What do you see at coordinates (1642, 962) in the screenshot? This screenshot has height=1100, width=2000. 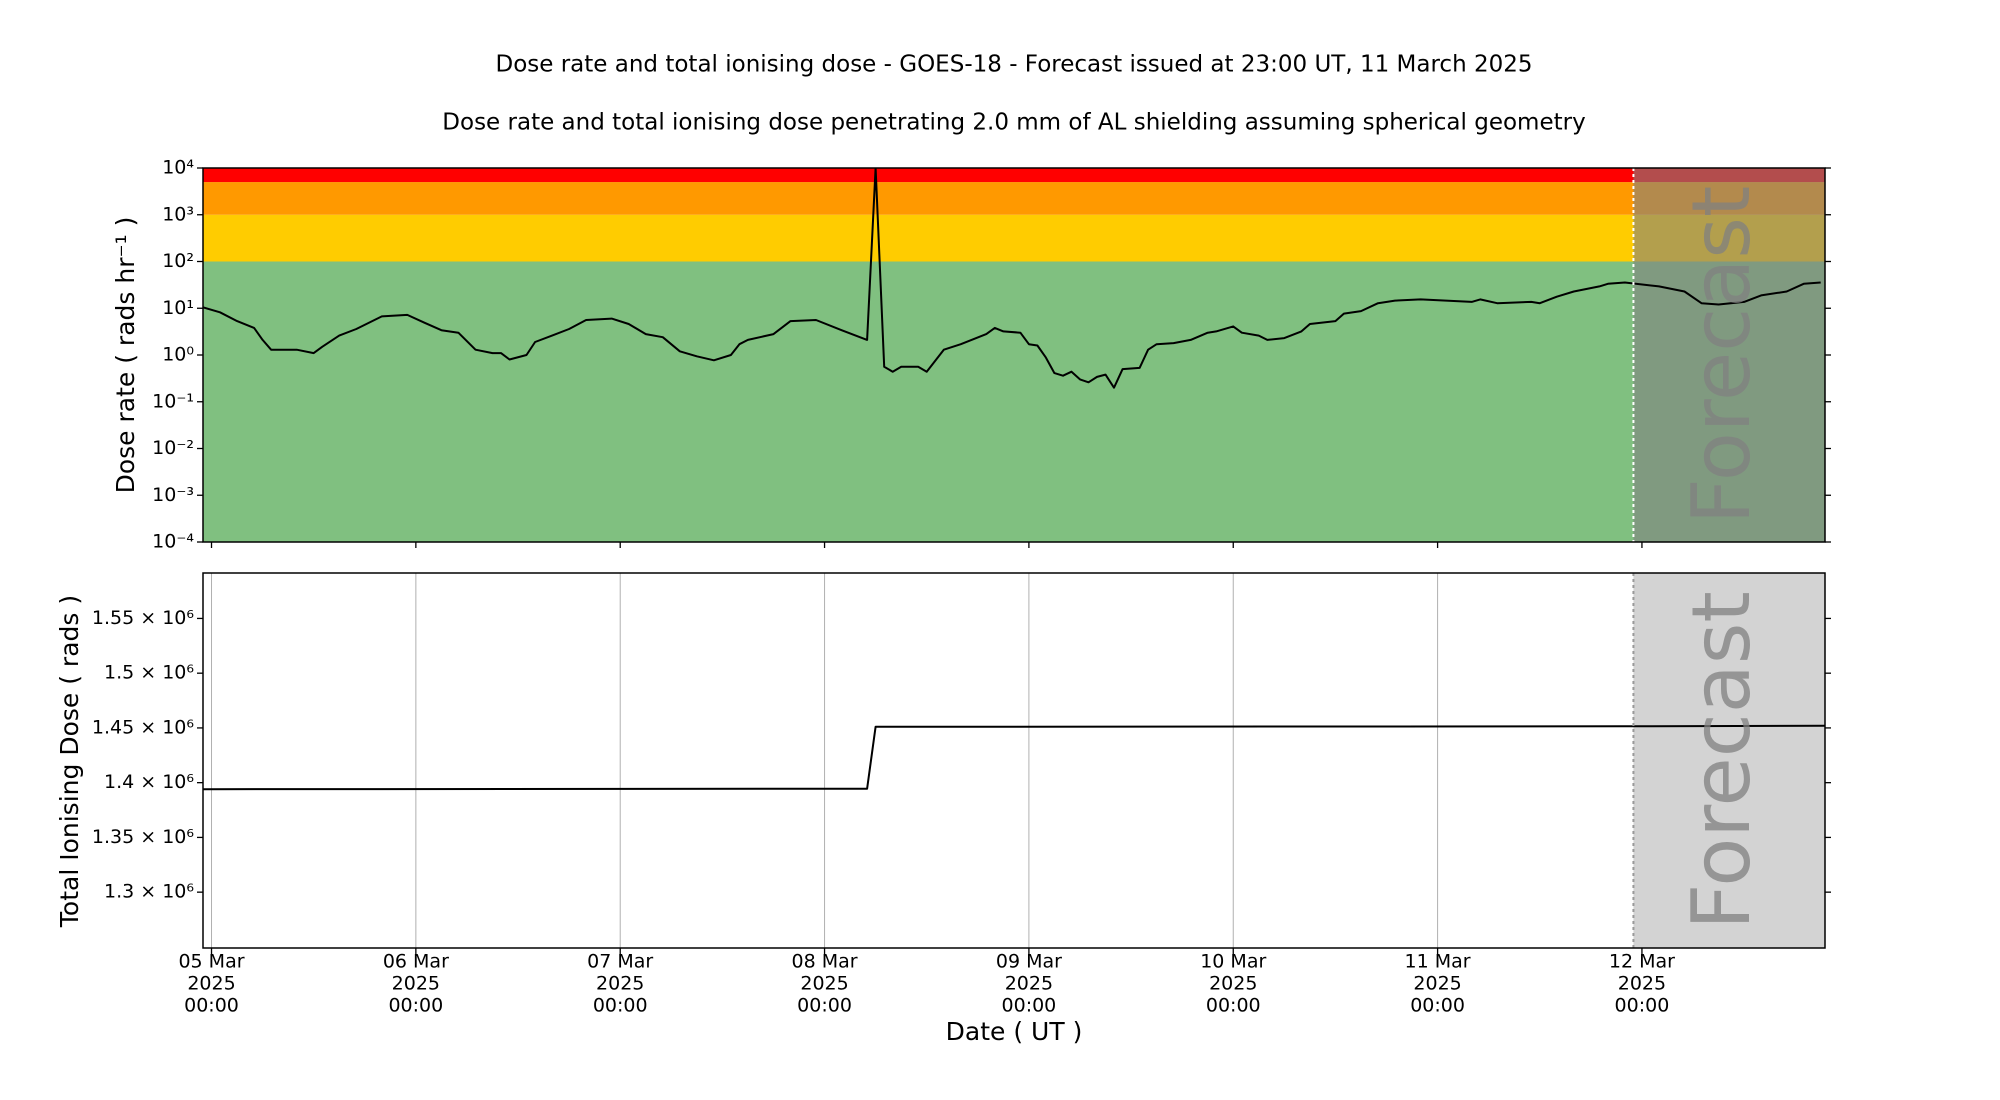 I see `x-tick-label: 12 Mar` at bounding box center [1642, 962].